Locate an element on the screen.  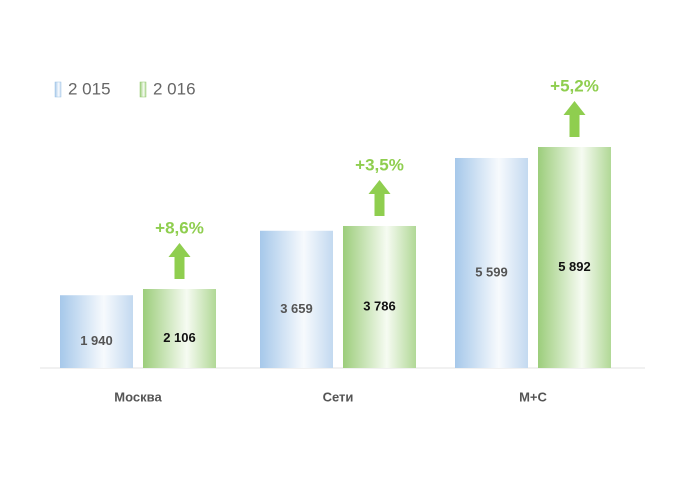
change-label: +8,6% is located at coordinates (179, 227).